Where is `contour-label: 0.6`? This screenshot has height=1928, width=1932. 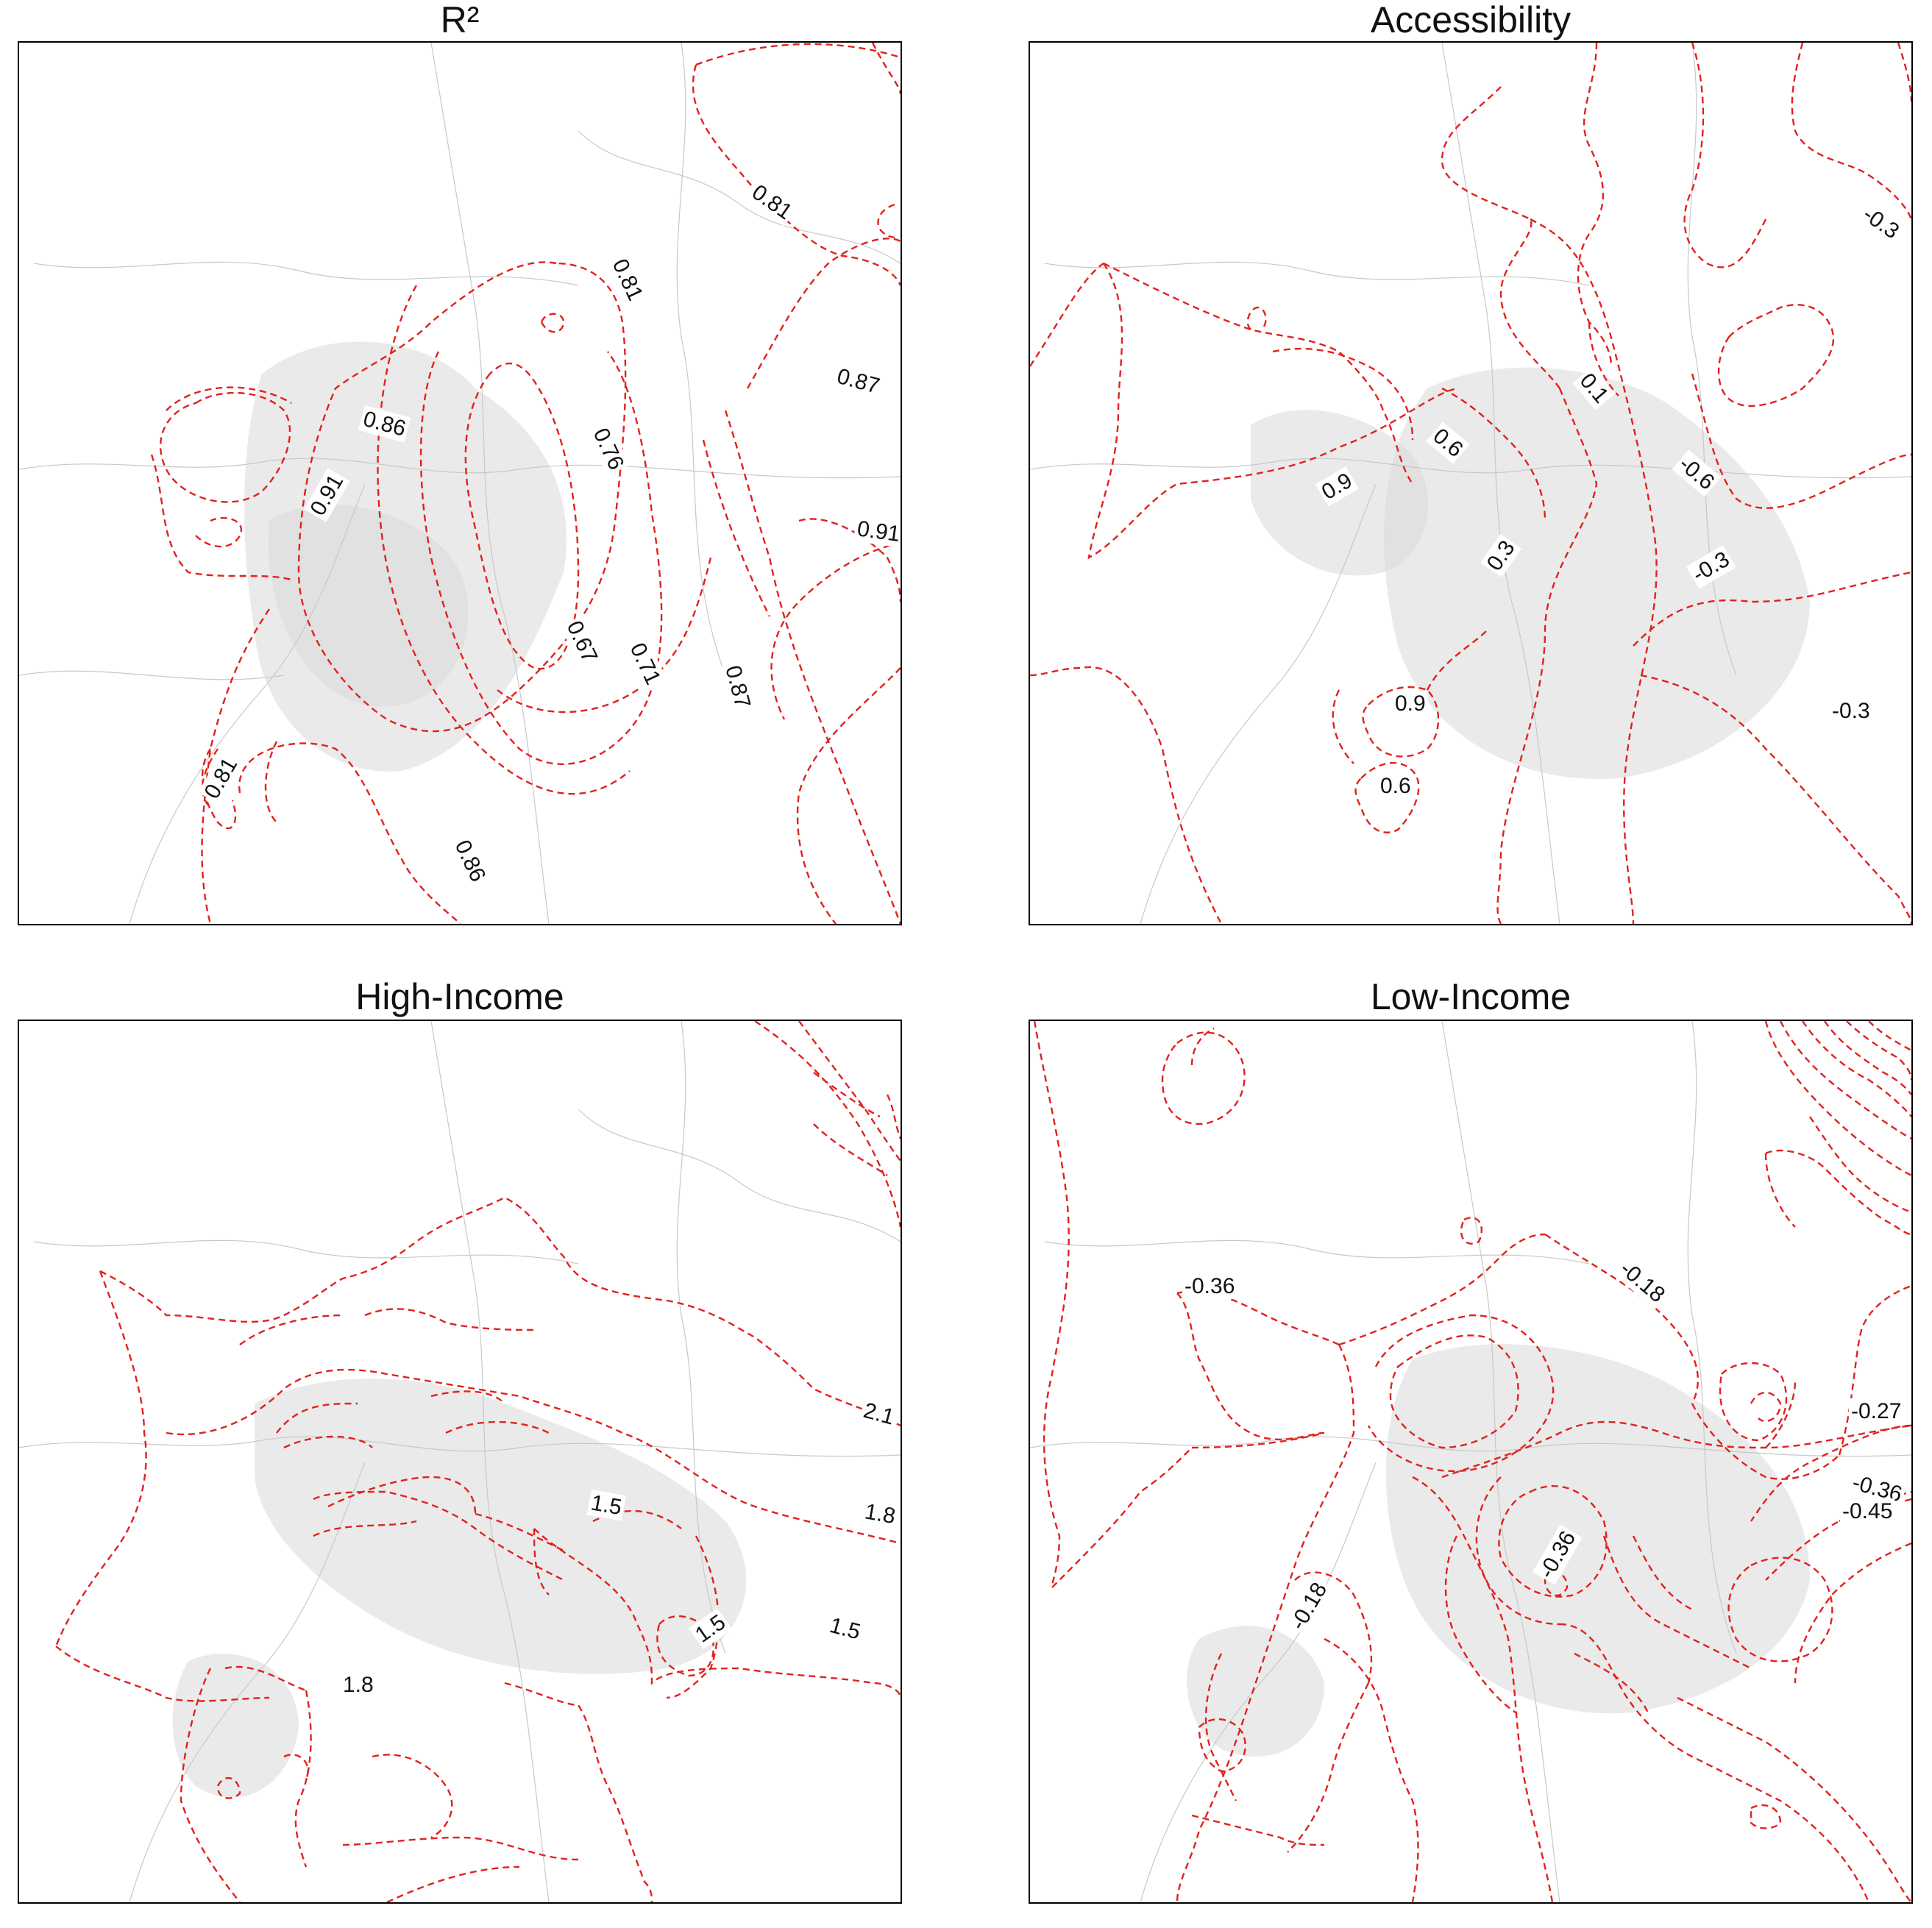
contour-label: 0.6 is located at coordinates (1395, 786).